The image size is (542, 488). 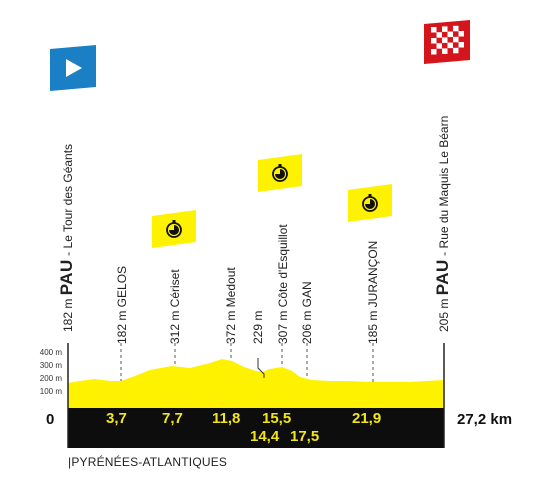 What do you see at coordinates (122, 304) in the screenshot?
I see `waypoint-label-gelos: 182 m GELOS` at bounding box center [122, 304].